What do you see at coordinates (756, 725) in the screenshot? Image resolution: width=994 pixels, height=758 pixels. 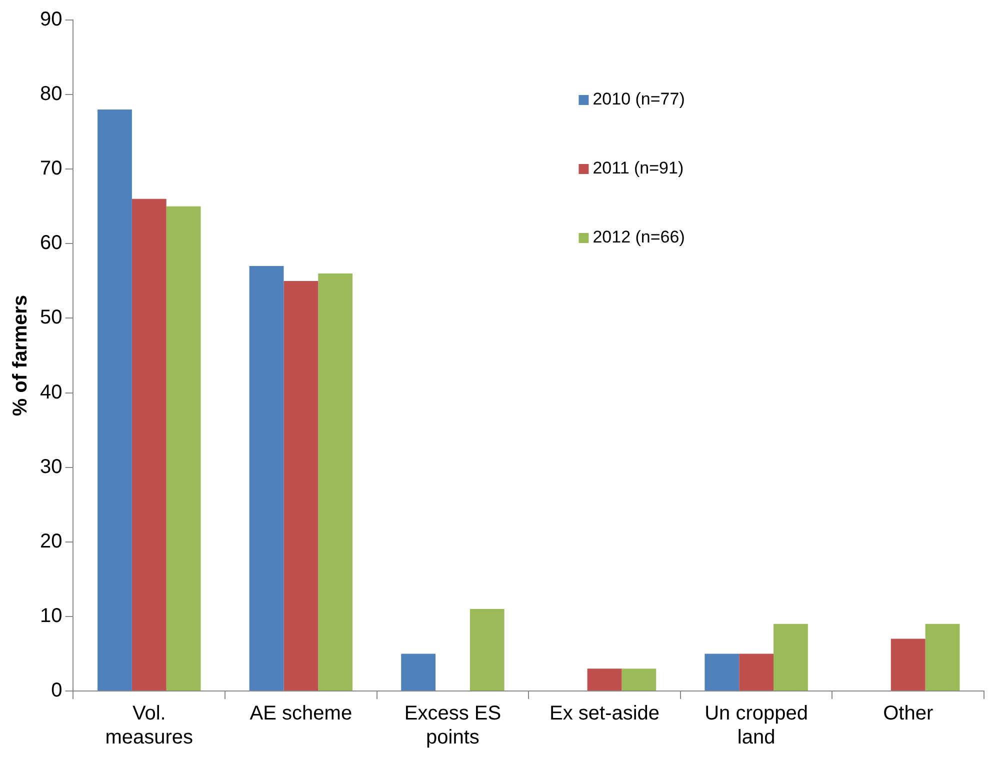 I see `x-tick-label: Un cropped land` at bounding box center [756, 725].